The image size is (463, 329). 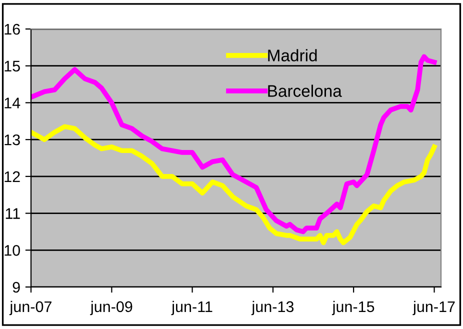 What do you see at coordinates (191, 308) in the screenshot?
I see `x-tick-label: jun-11` at bounding box center [191, 308].